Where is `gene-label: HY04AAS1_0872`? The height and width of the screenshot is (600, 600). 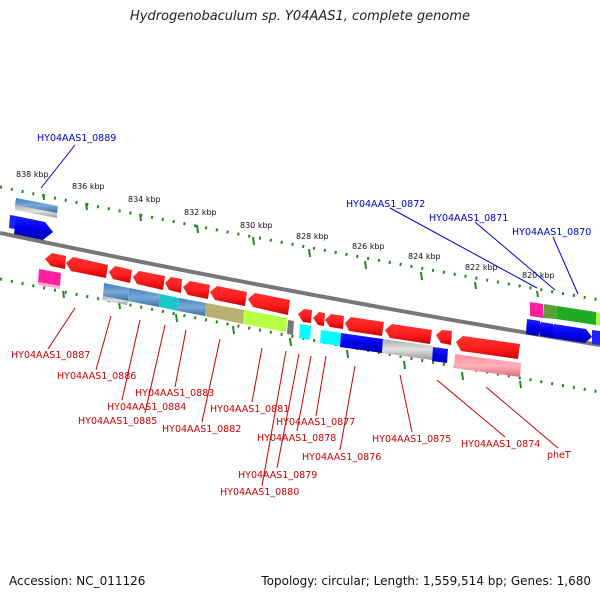 gene-label: HY04AAS1_0872 is located at coordinates (385, 204).